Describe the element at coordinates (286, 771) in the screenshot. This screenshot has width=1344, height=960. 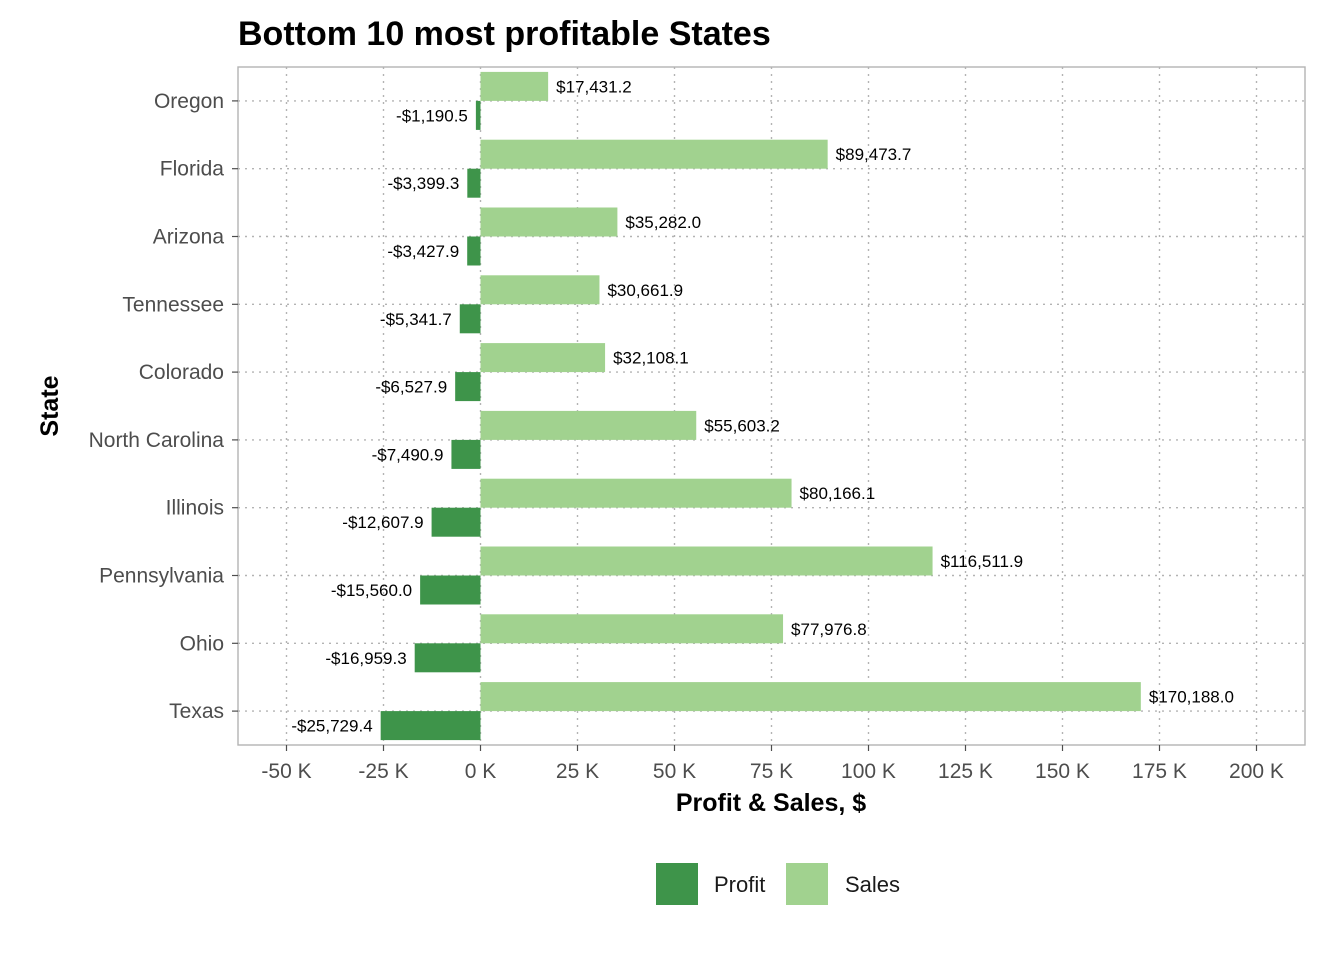
I see `x-tick-label: -50 K` at that location.